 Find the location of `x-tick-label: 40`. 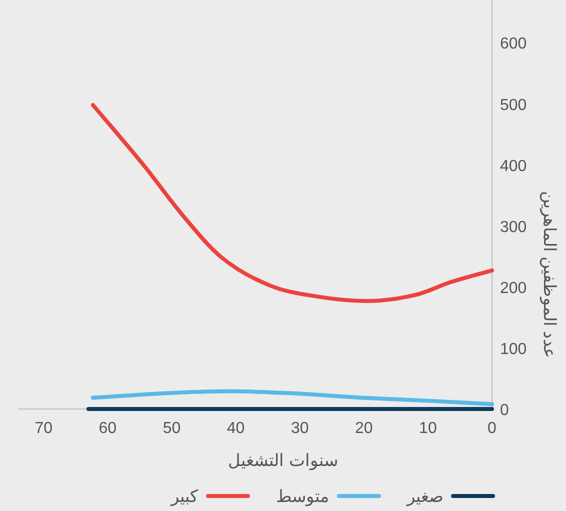

x-tick-label: 40 is located at coordinates (235, 428).